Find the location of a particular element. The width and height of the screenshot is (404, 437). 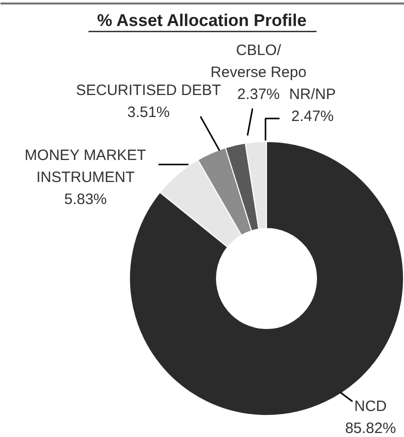

data-label: 3.51% is located at coordinates (148, 112).